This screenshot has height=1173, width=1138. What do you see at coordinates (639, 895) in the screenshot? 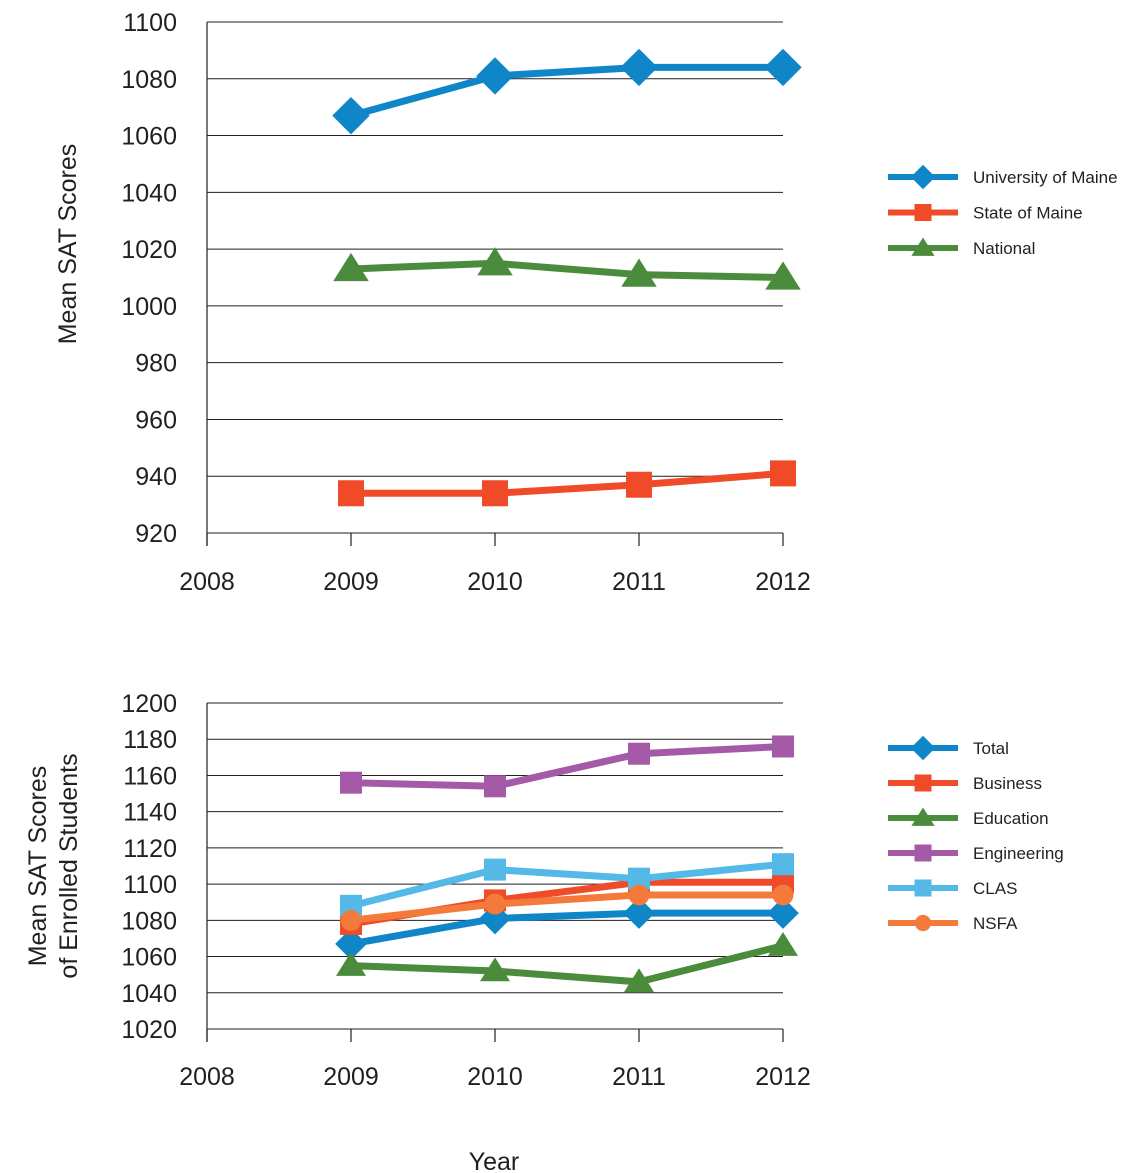
I see `data-point-nsfa-2011` at bounding box center [639, 895].